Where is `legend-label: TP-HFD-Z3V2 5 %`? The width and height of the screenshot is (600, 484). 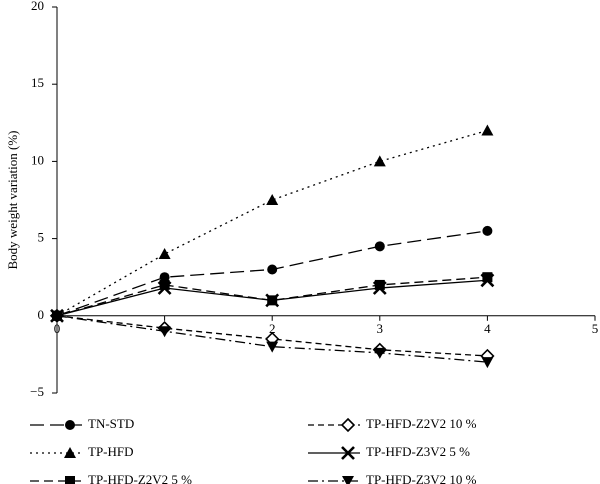
legend-label: TP-HFD-Z3V2 5 % is located at coordinates (418, 451).